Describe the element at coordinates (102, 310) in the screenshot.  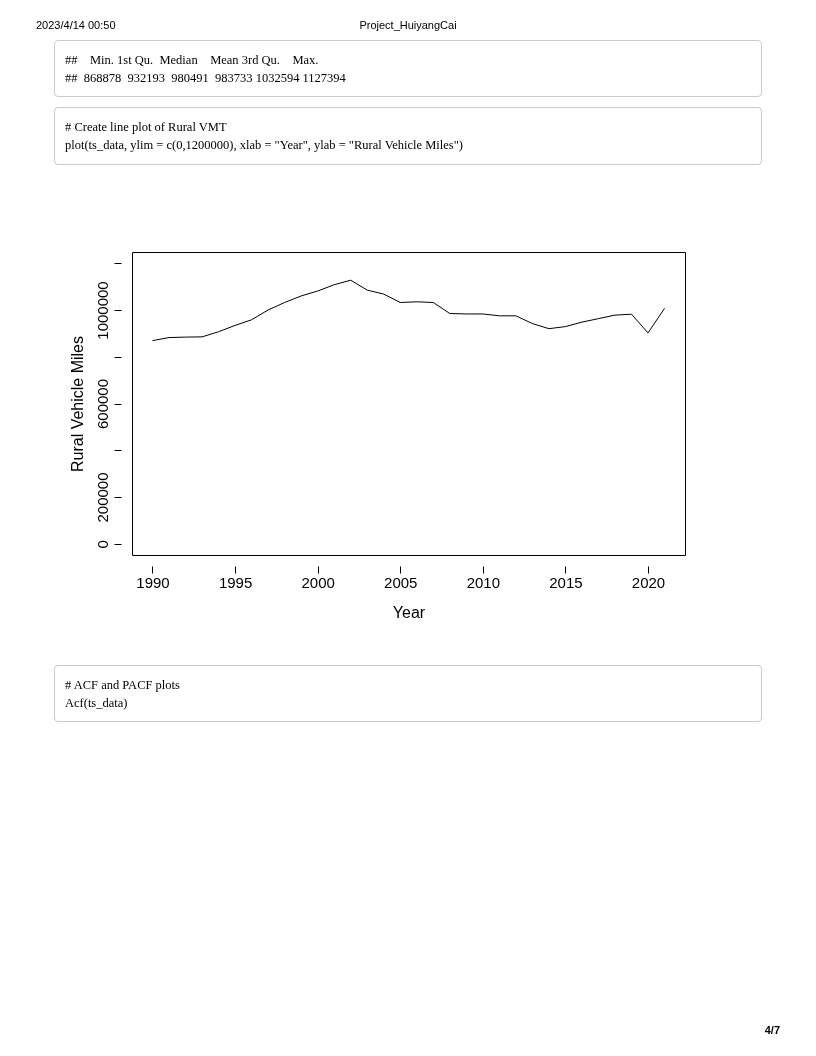
I see `y-tick-label: 1000000` at that location.